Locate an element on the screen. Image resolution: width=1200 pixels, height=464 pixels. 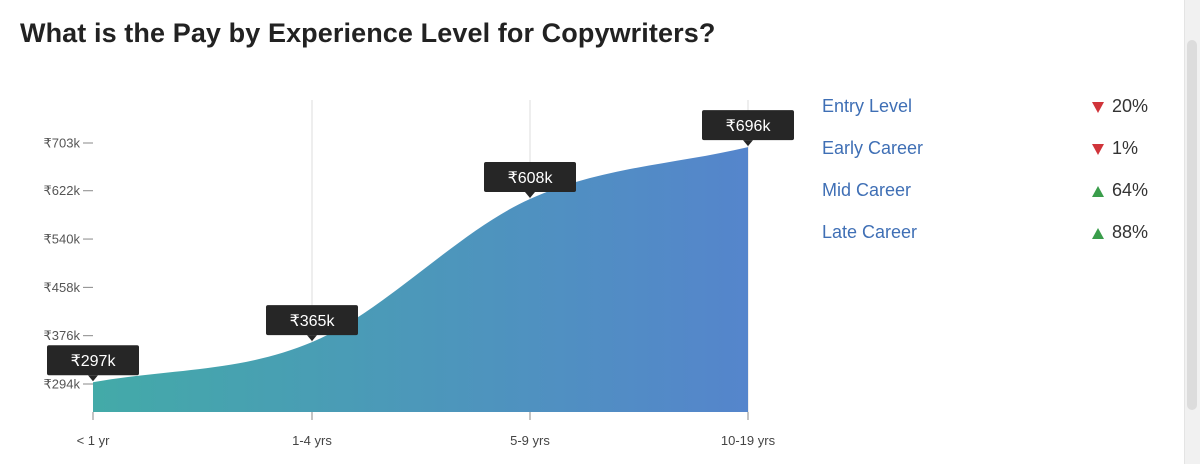
y-tick-label: ₹622k is located at coordinates (62, 190).